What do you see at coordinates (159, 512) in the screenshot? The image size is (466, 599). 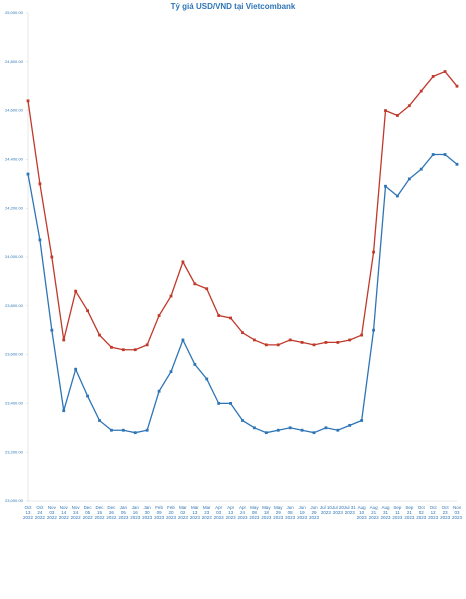 I see `x-tick-label: Feb 09 2023` at bounding box center [159, 512].